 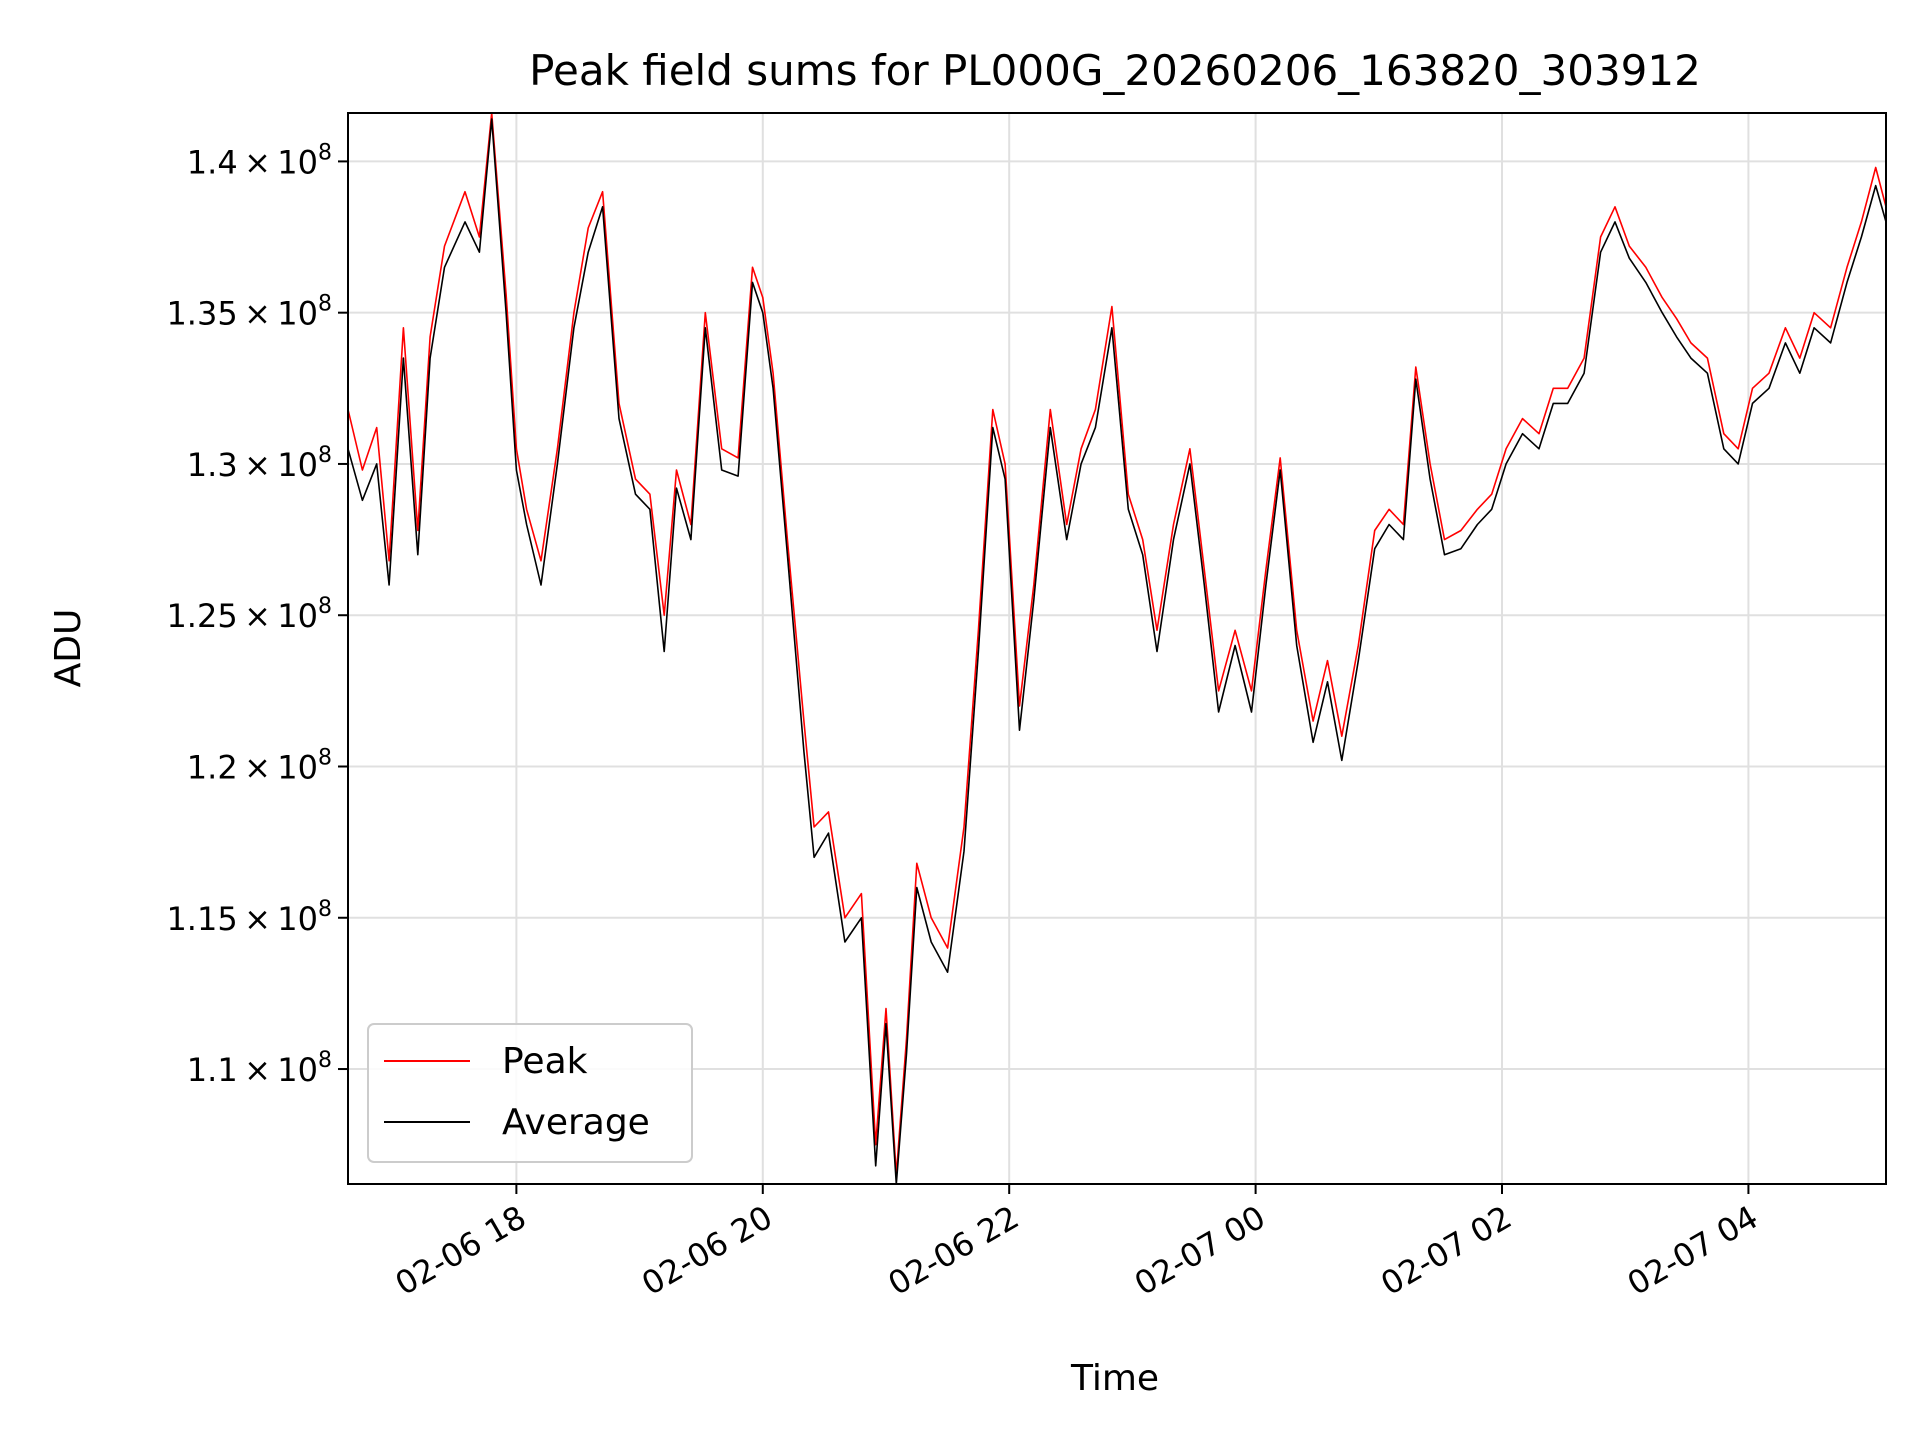 What do you see at coordinates (259, 160) in the screenshot?
I see `y-tick-label: 1.4 × 108` at bounding box center [259, 160].